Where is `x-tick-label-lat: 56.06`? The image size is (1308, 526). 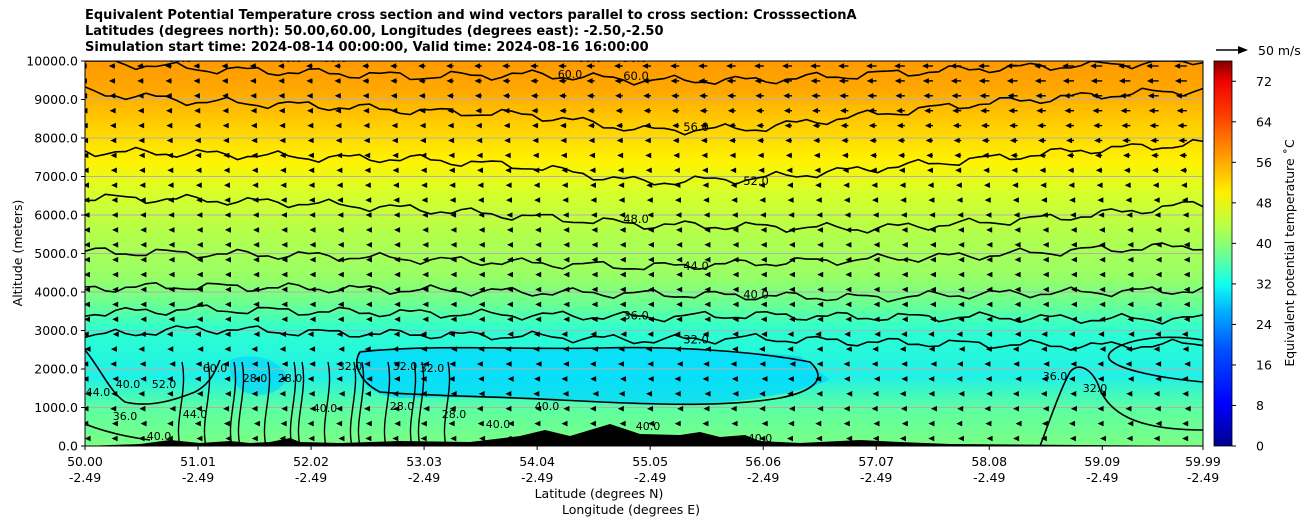 x-tick-label-lat: 56.06 is located at coordinates (763, 461).